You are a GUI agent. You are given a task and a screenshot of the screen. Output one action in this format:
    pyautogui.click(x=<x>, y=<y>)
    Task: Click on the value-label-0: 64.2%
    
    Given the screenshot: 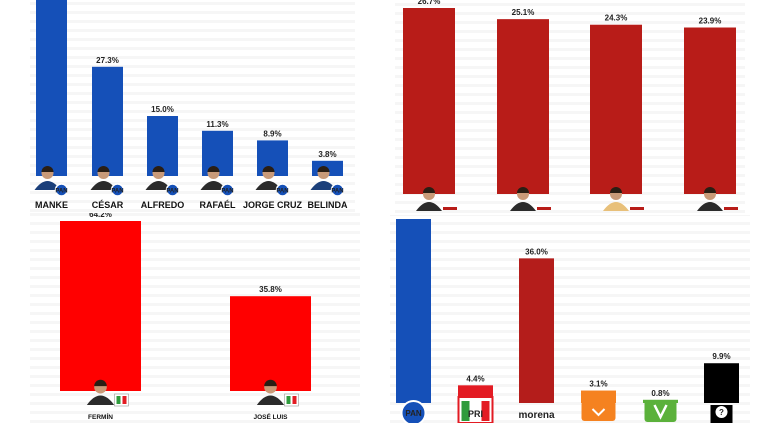 What is the action you would take?
    pyautogui.click(x=100, y=216)
    